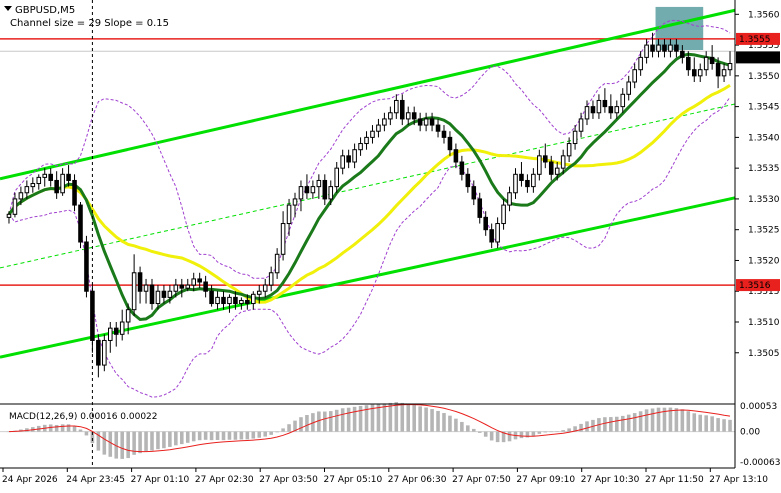  What do you see at coordinates (755, 286) in the screenshot?
I see `price-label-text: 1.3516` at bounding box center [755, 286].